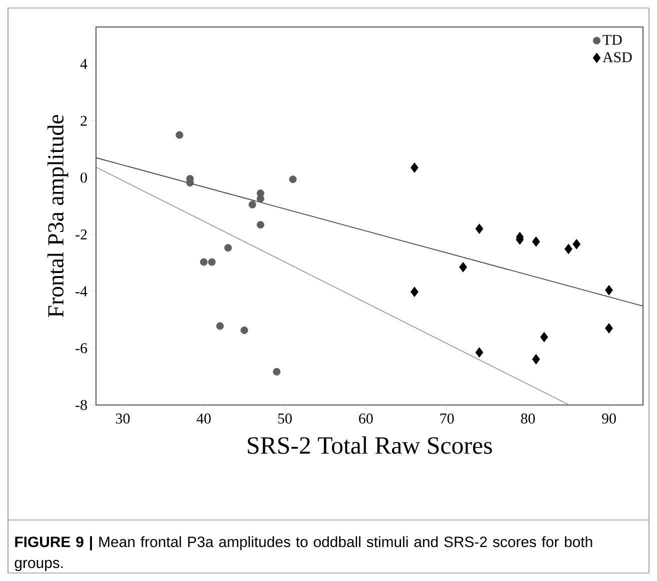 The height and width of the screenshot is (581, 657). I want to click on y-tick-label: -8, so click(81, 405).